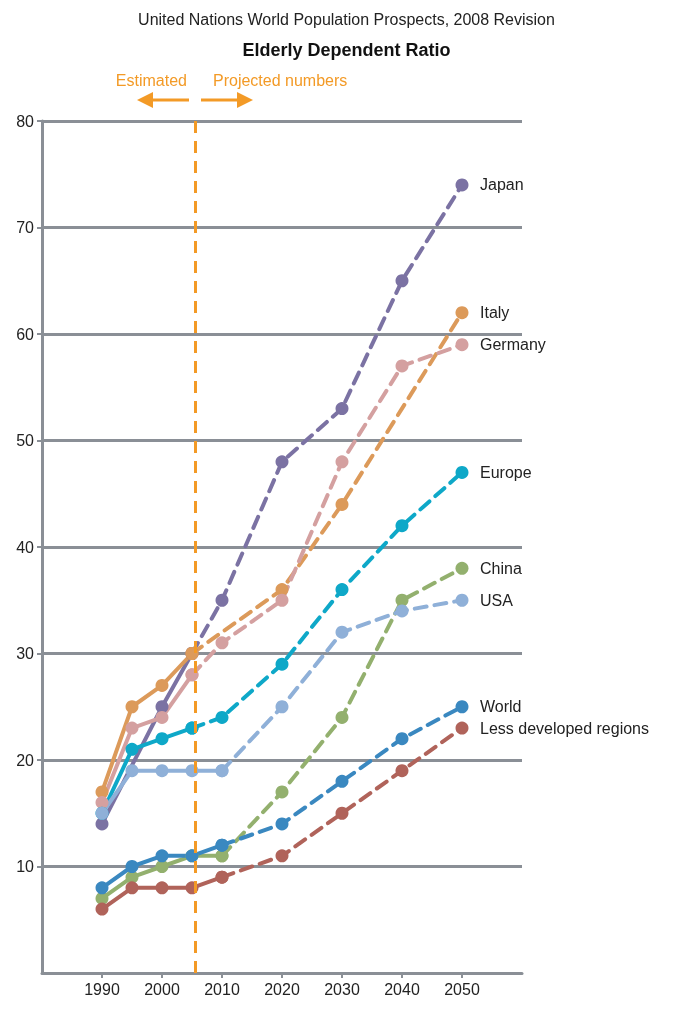 This screenshot has width=693, height=1014. I want to click on x-tick-label: 2040, so click(402, 989).